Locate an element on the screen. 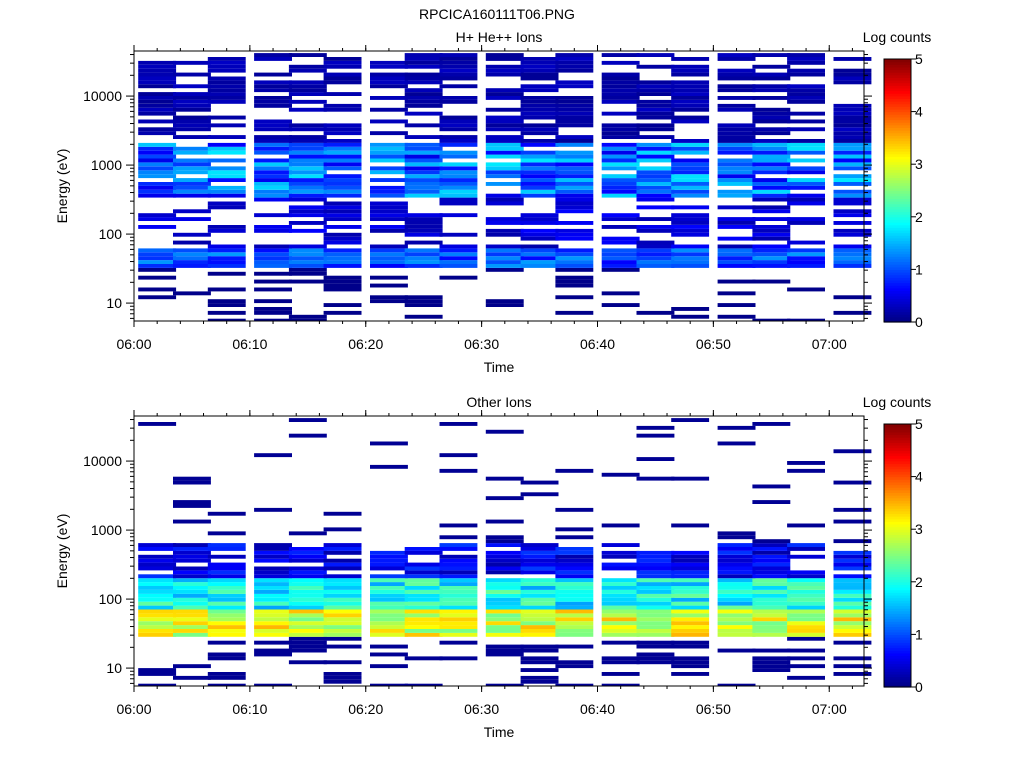  x-tick-label: 06:20 is located at coordinates (365, 344).